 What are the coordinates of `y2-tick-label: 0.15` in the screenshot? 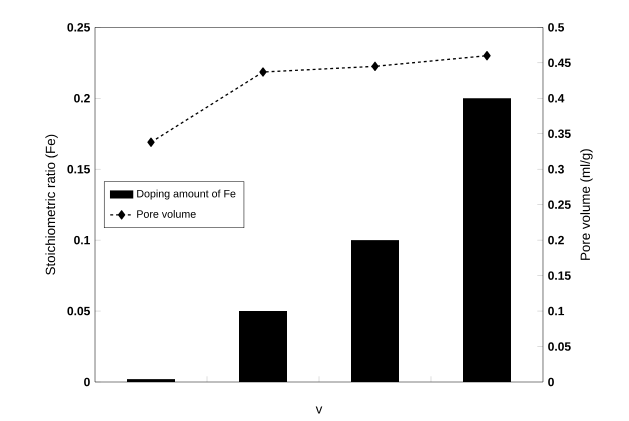 It's located at (559, 275).